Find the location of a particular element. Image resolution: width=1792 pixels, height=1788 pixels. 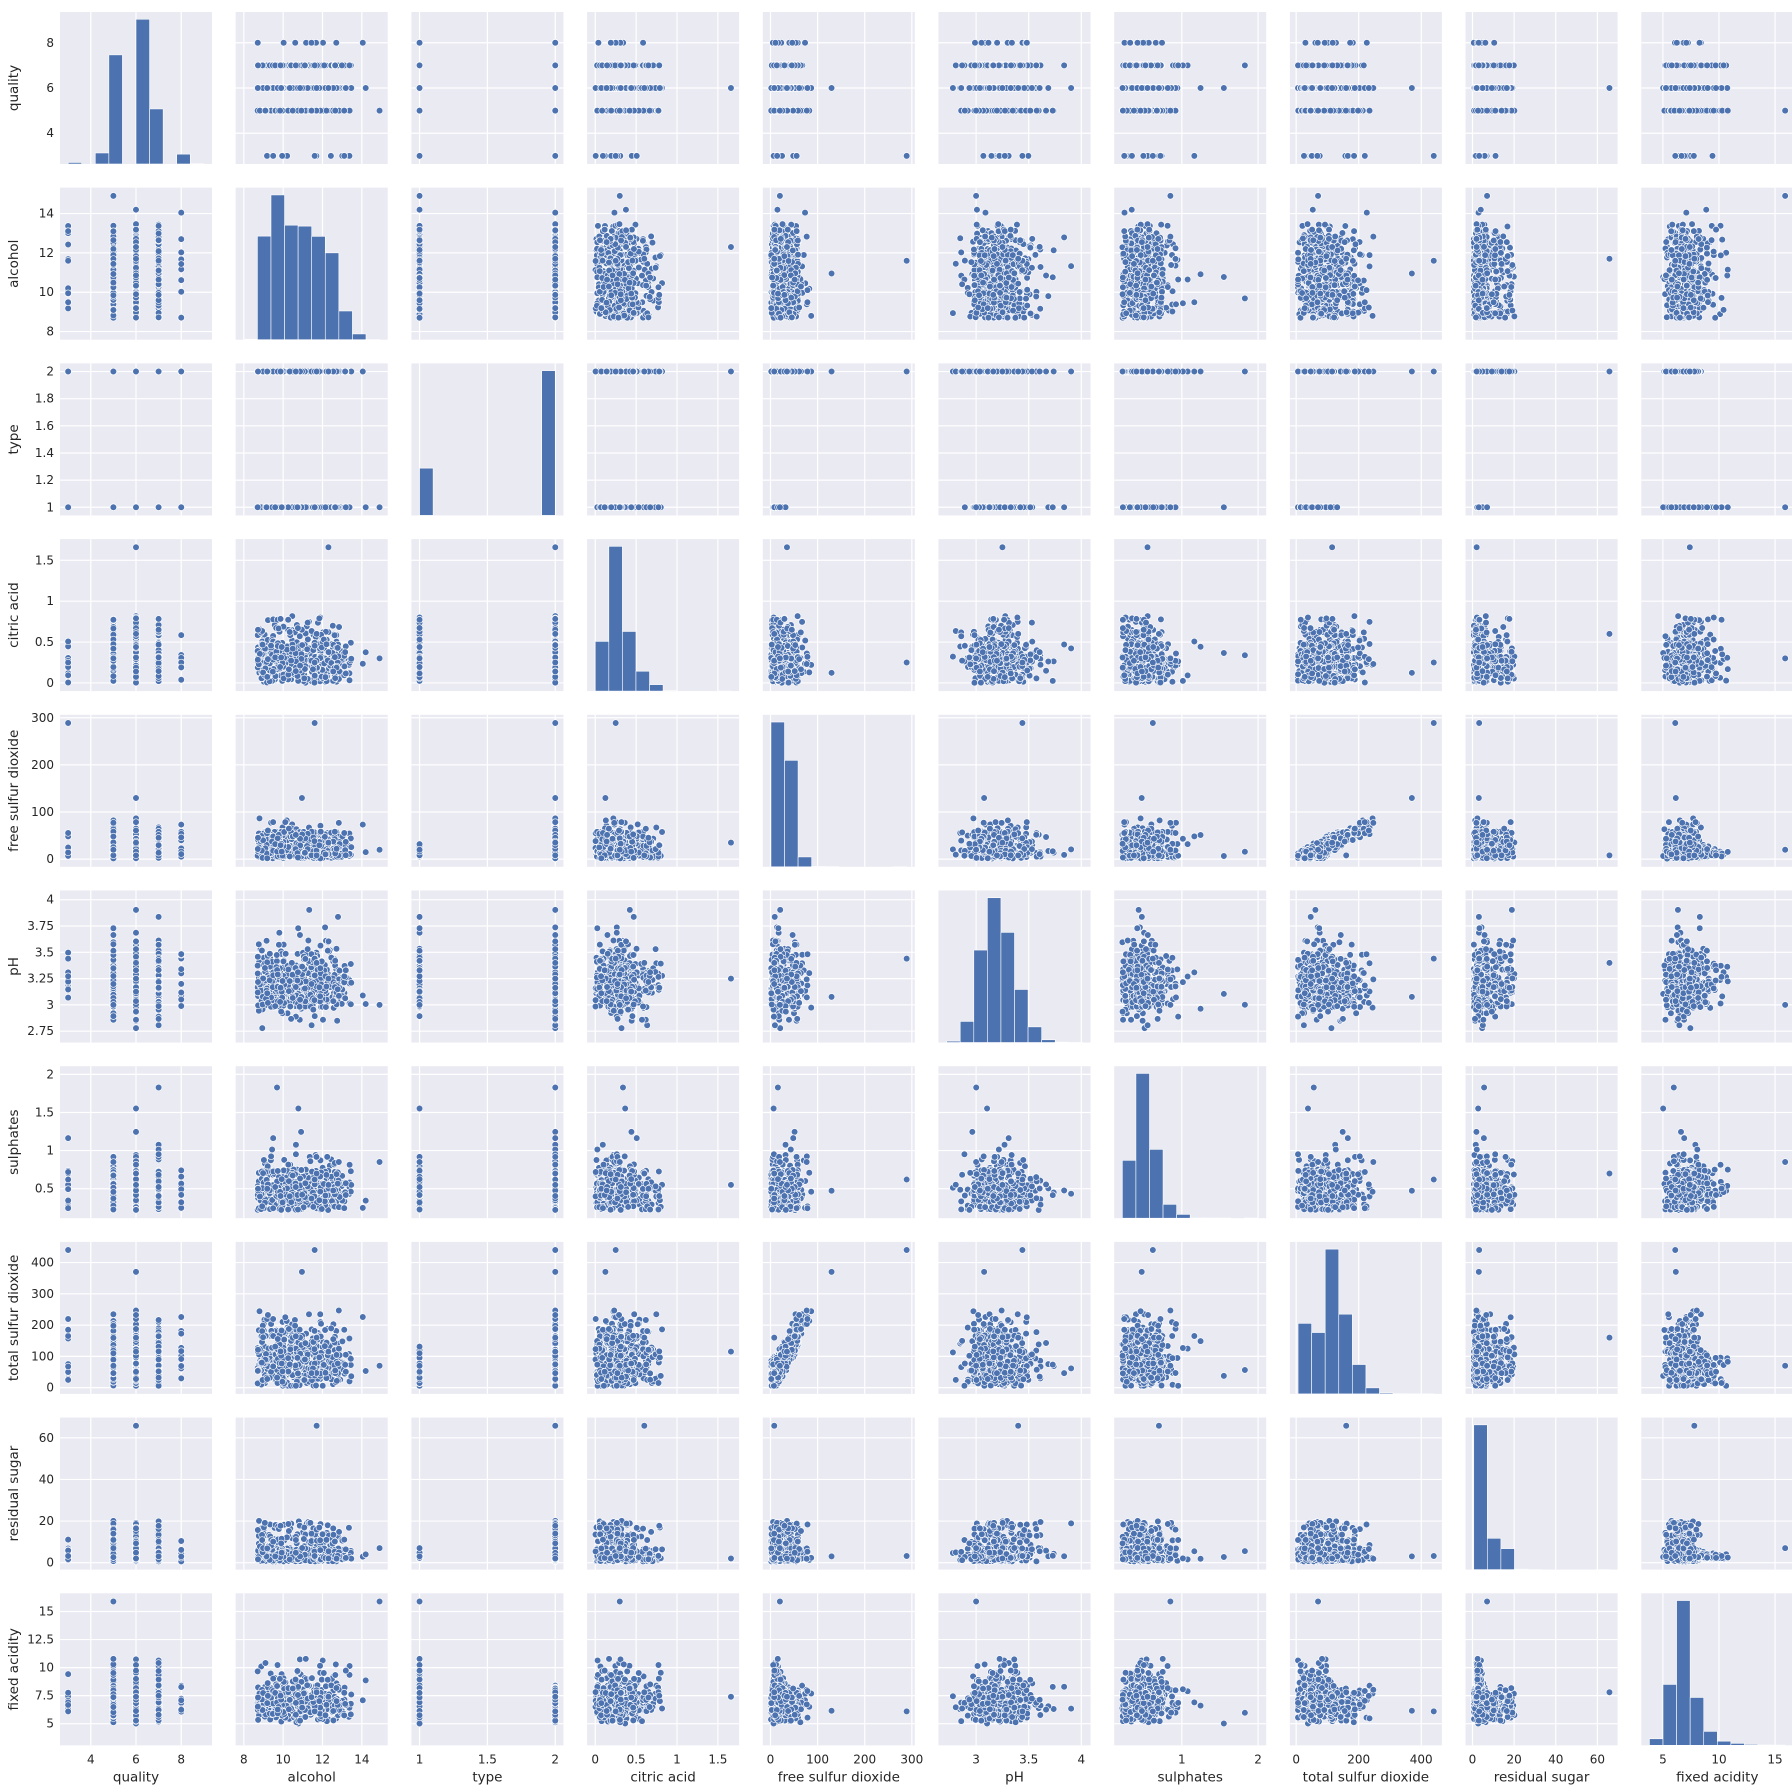

y-tick-label: 8 is located at coordinates (50, 43).